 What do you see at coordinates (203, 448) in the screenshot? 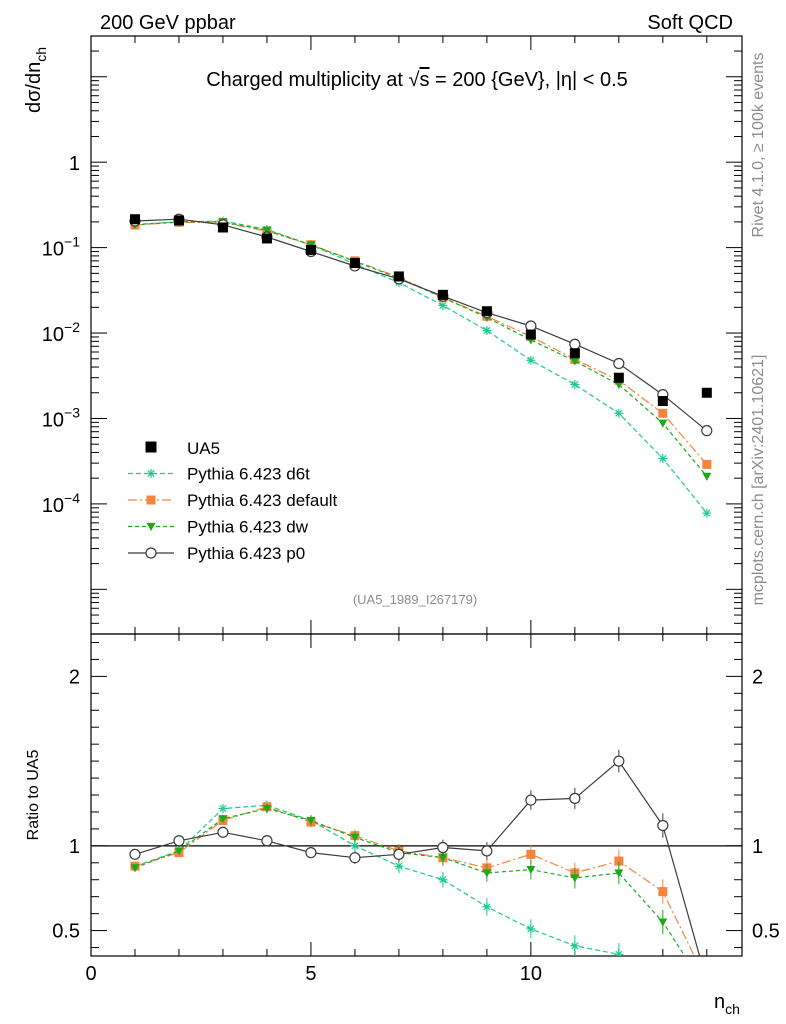
I see `legend-data-label: UA5` at bounding box center [203, 448].